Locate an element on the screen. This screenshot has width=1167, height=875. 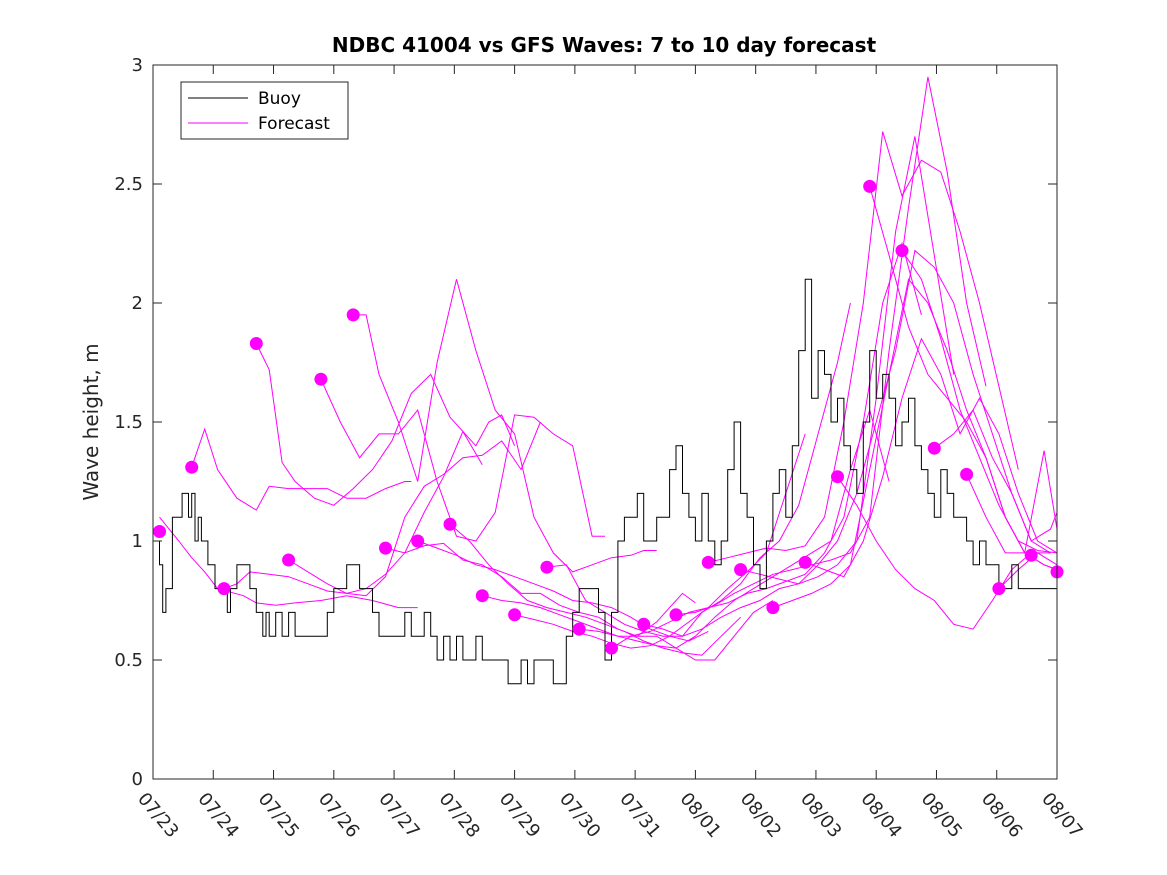
x-tick-label: 07/25 is located at coordinates (278, 815).